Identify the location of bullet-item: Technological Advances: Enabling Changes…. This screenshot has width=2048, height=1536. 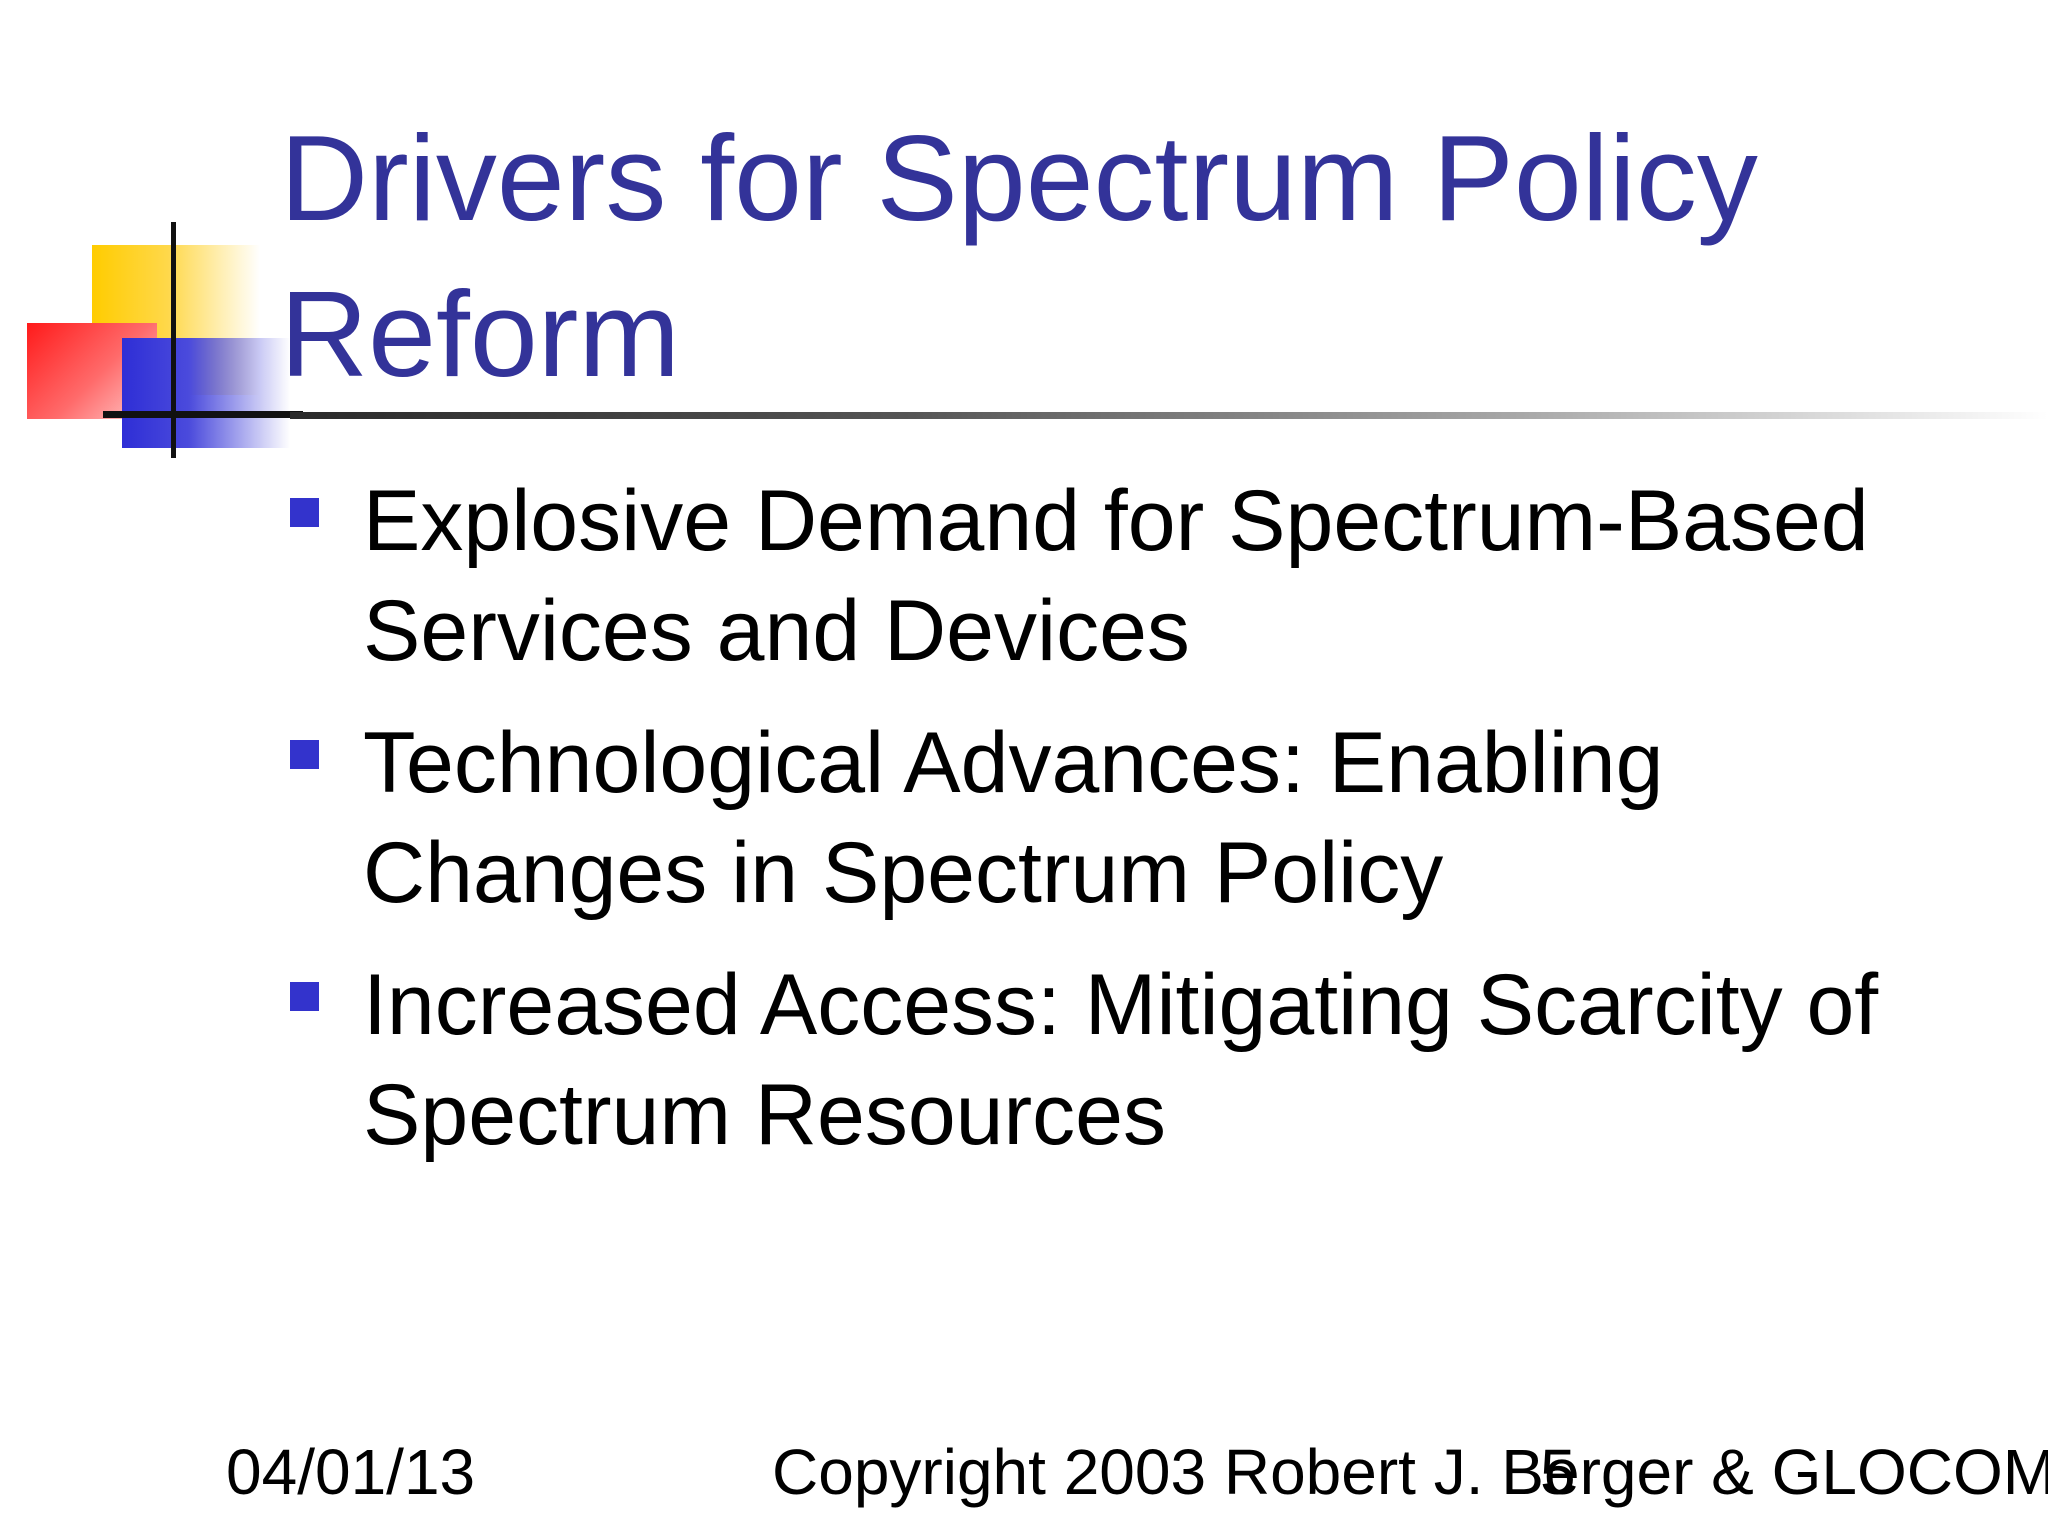
(1158, 818).